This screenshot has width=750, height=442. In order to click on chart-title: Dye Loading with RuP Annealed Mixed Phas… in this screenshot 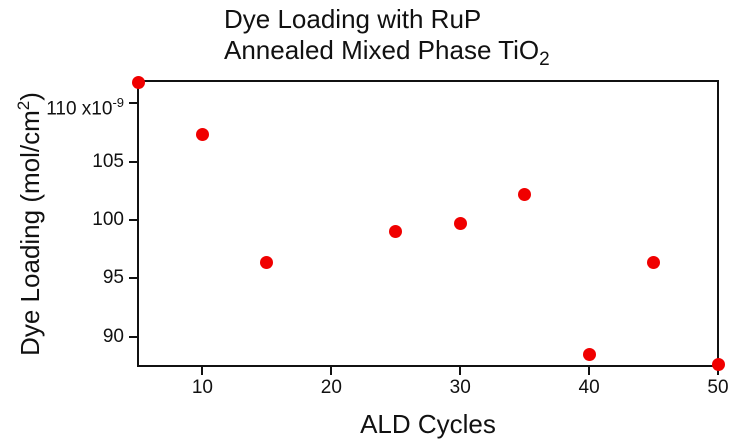, I will do `click(387, 39)`.